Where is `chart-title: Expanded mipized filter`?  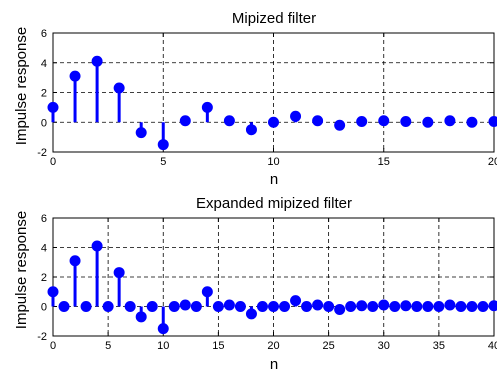 chart-title: Expanded mipized filter is located at coordinates (274, 203).